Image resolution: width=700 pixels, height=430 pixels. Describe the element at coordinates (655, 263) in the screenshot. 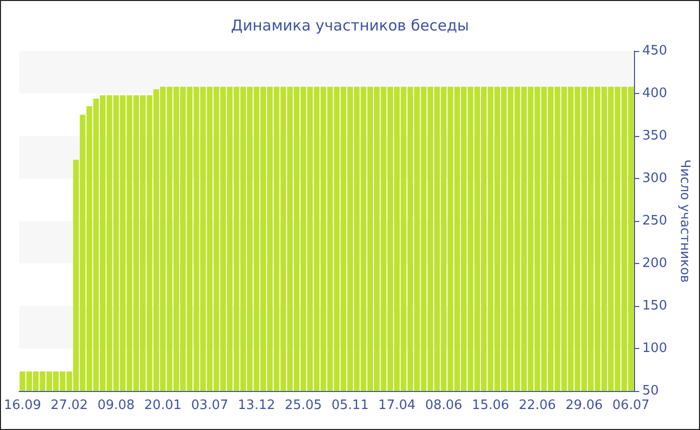

I see `y-tick-label: 200` at that location.